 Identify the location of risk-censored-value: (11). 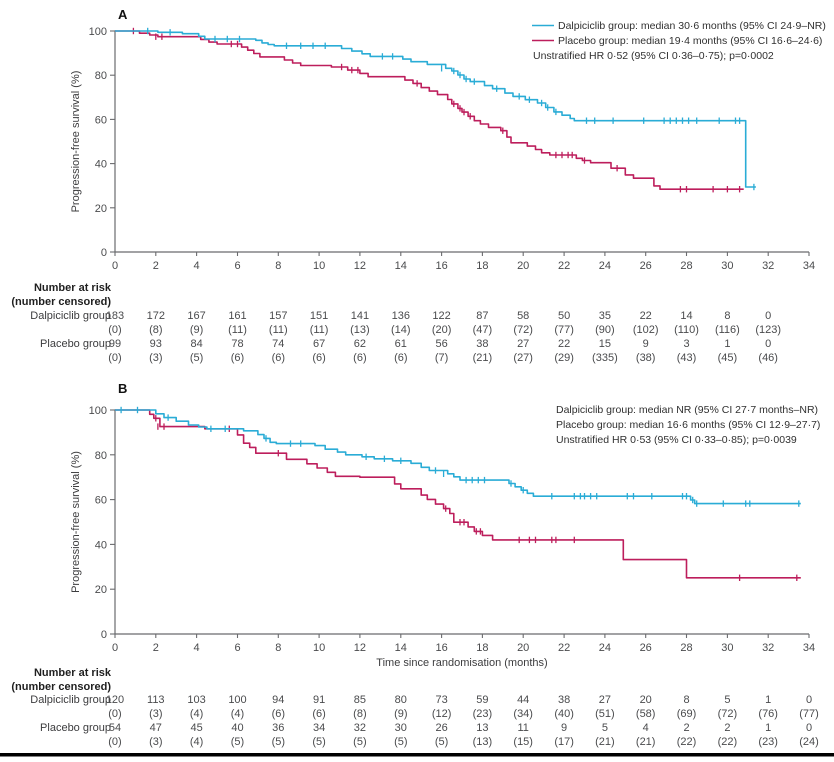
(237, 330).